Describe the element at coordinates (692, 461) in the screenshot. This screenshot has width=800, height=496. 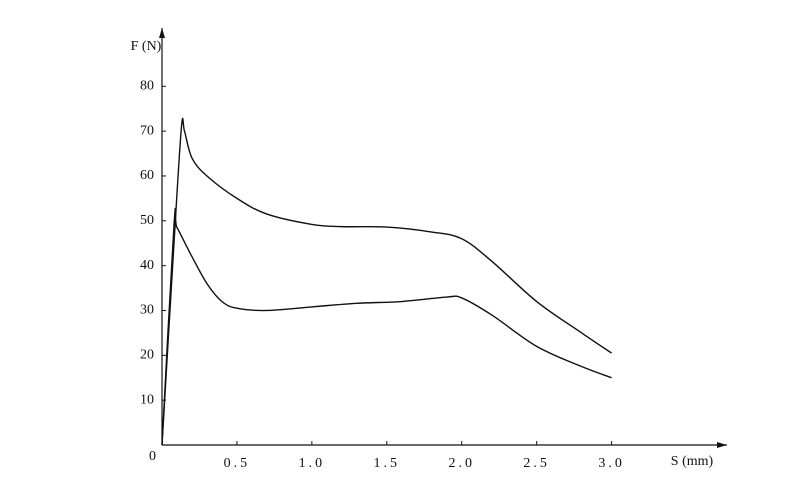
I see `x-axis-label: S (mm)` at that location.